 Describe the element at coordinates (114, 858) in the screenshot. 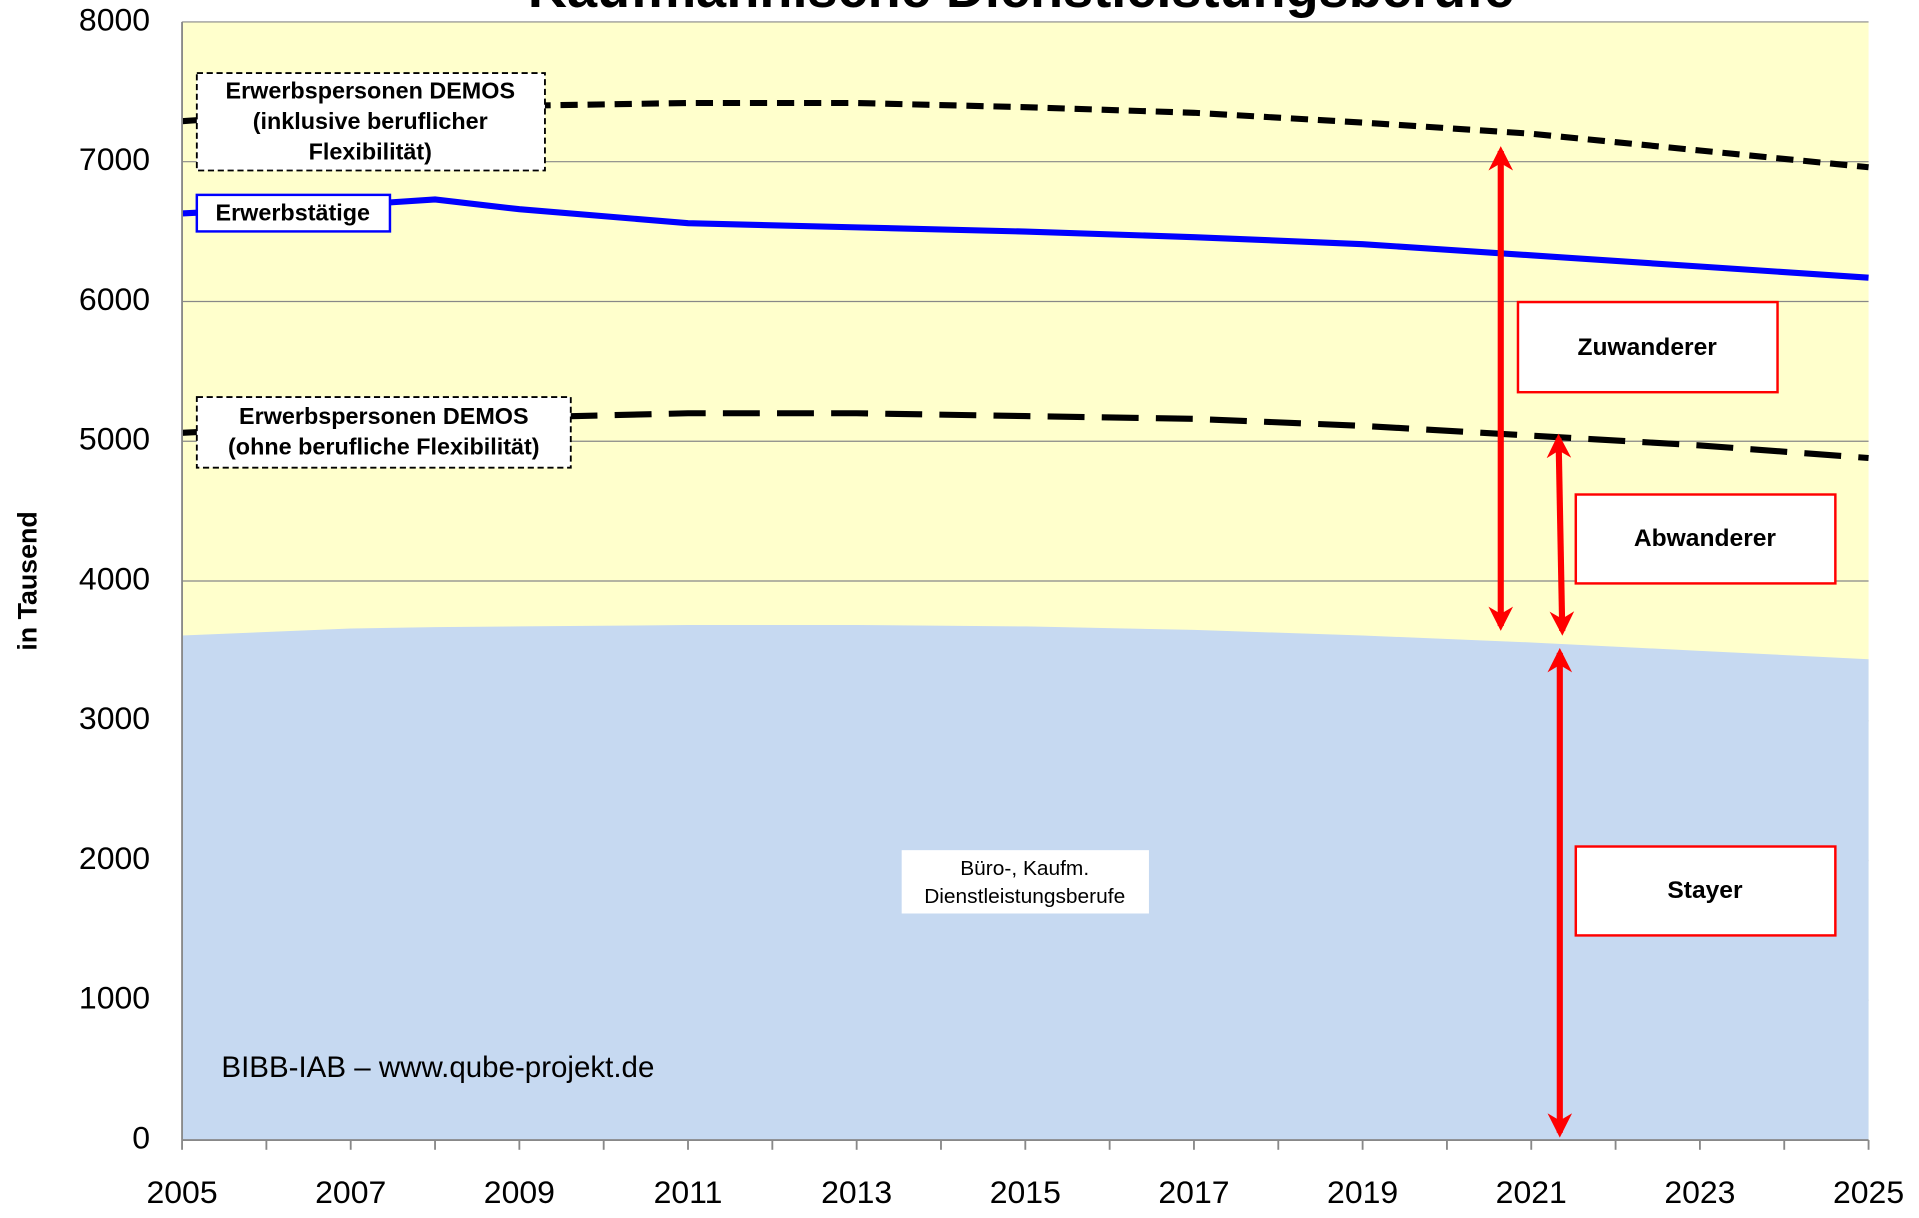

I see `y-tick-label: 2000` at that location.